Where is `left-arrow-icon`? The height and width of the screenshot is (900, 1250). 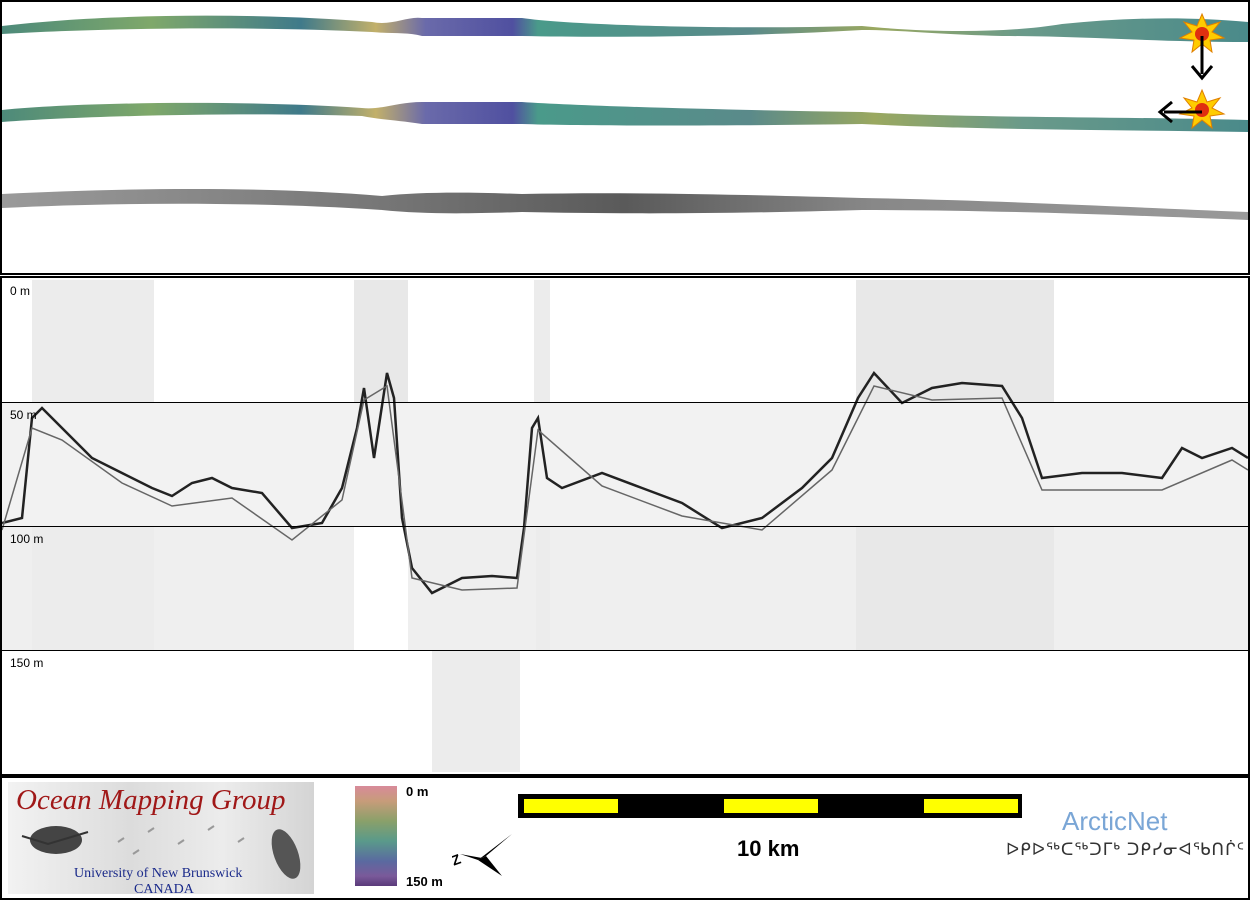
left-arrow-icon is located at coordinates (1179, 112).